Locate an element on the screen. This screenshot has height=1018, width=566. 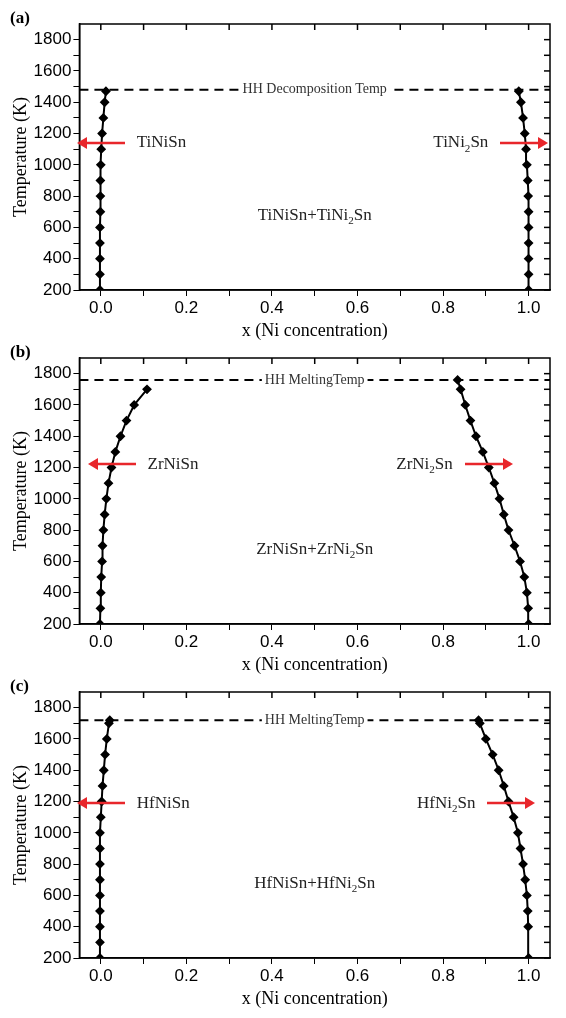
y-tick-label: 200 is located at coordinates (57, 289).